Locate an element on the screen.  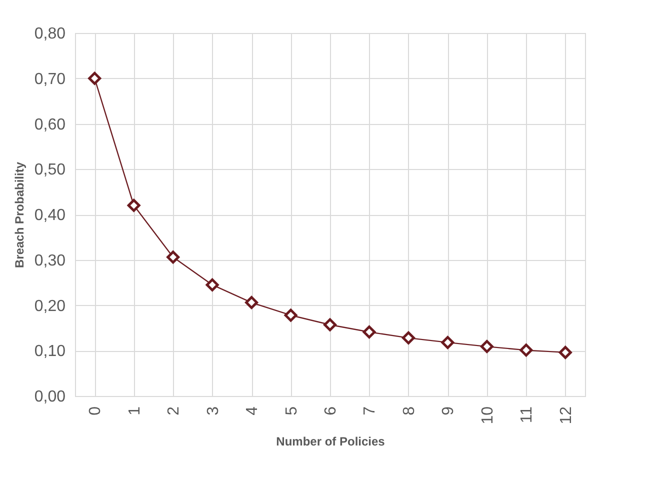
y-tick-label: 0,40 is located at coordinates (50, 215).